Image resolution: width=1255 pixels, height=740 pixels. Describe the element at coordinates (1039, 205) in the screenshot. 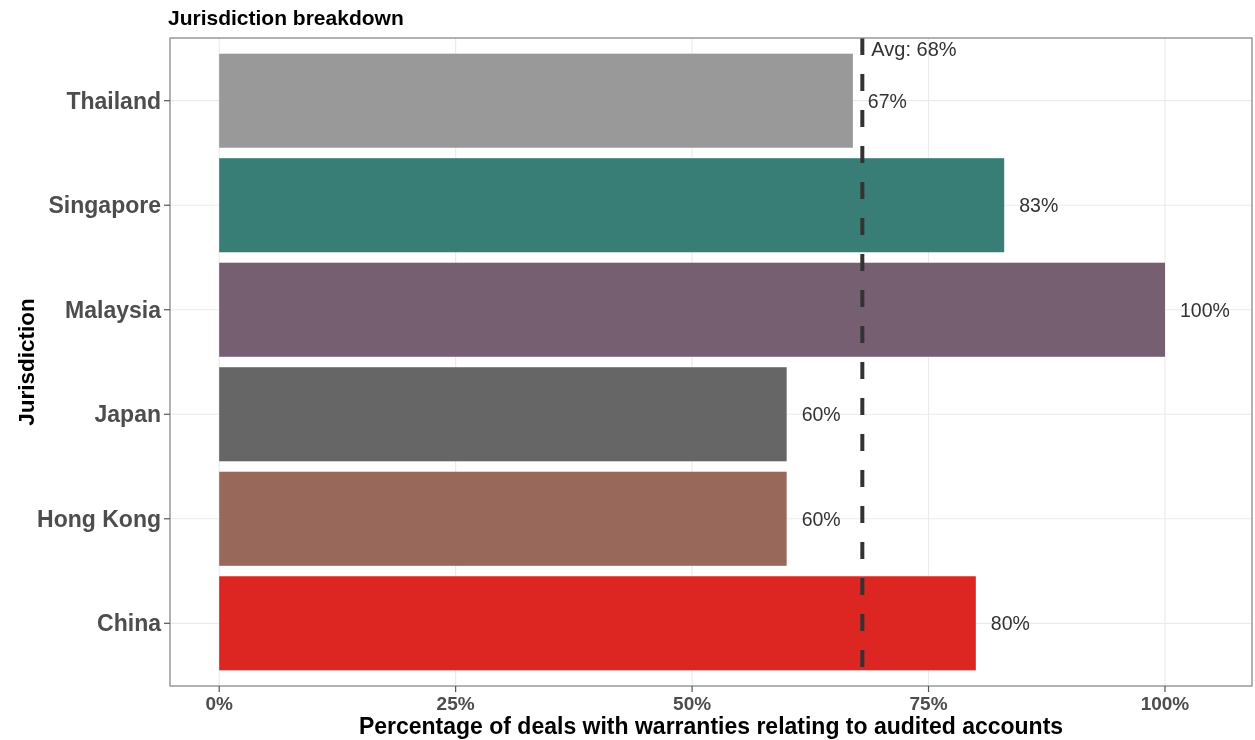

I see `data-label: 83%` at that location.